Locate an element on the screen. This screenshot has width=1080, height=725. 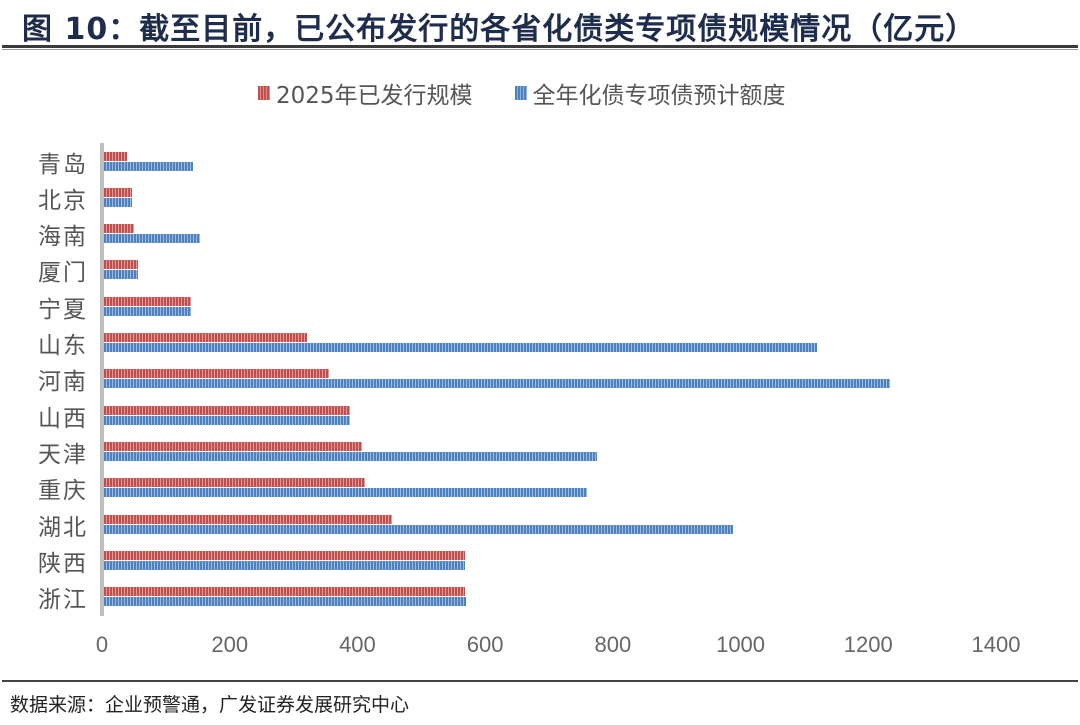
figure-title: 图 10：截至目前，已公布发行的各省化债类专项债规模情况（亿元） is located at coordinates (499, 29).